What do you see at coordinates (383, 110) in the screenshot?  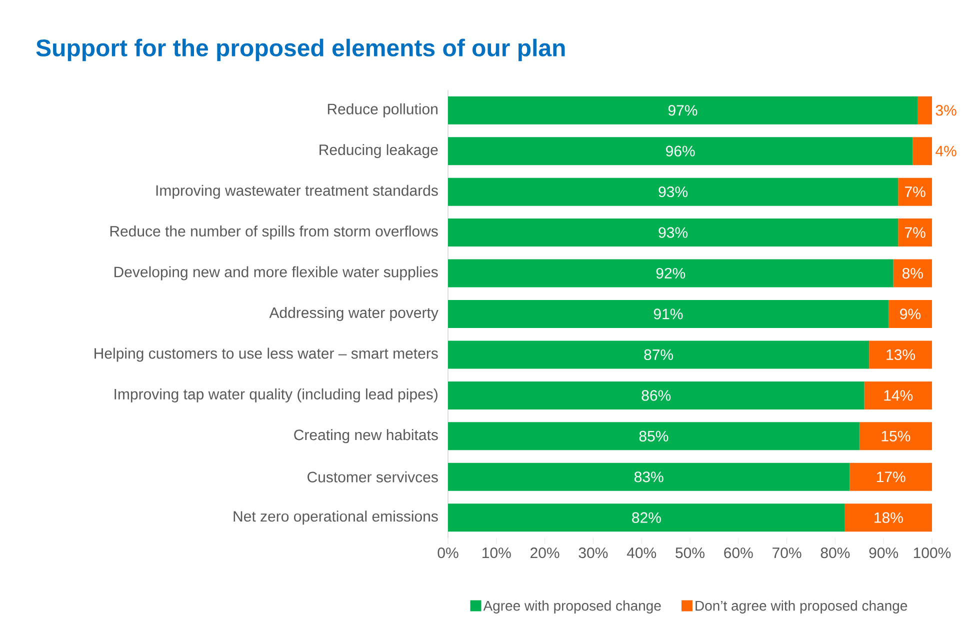 I see `y-tick-label: Reduce pollution` at bounding box center [383, 110].